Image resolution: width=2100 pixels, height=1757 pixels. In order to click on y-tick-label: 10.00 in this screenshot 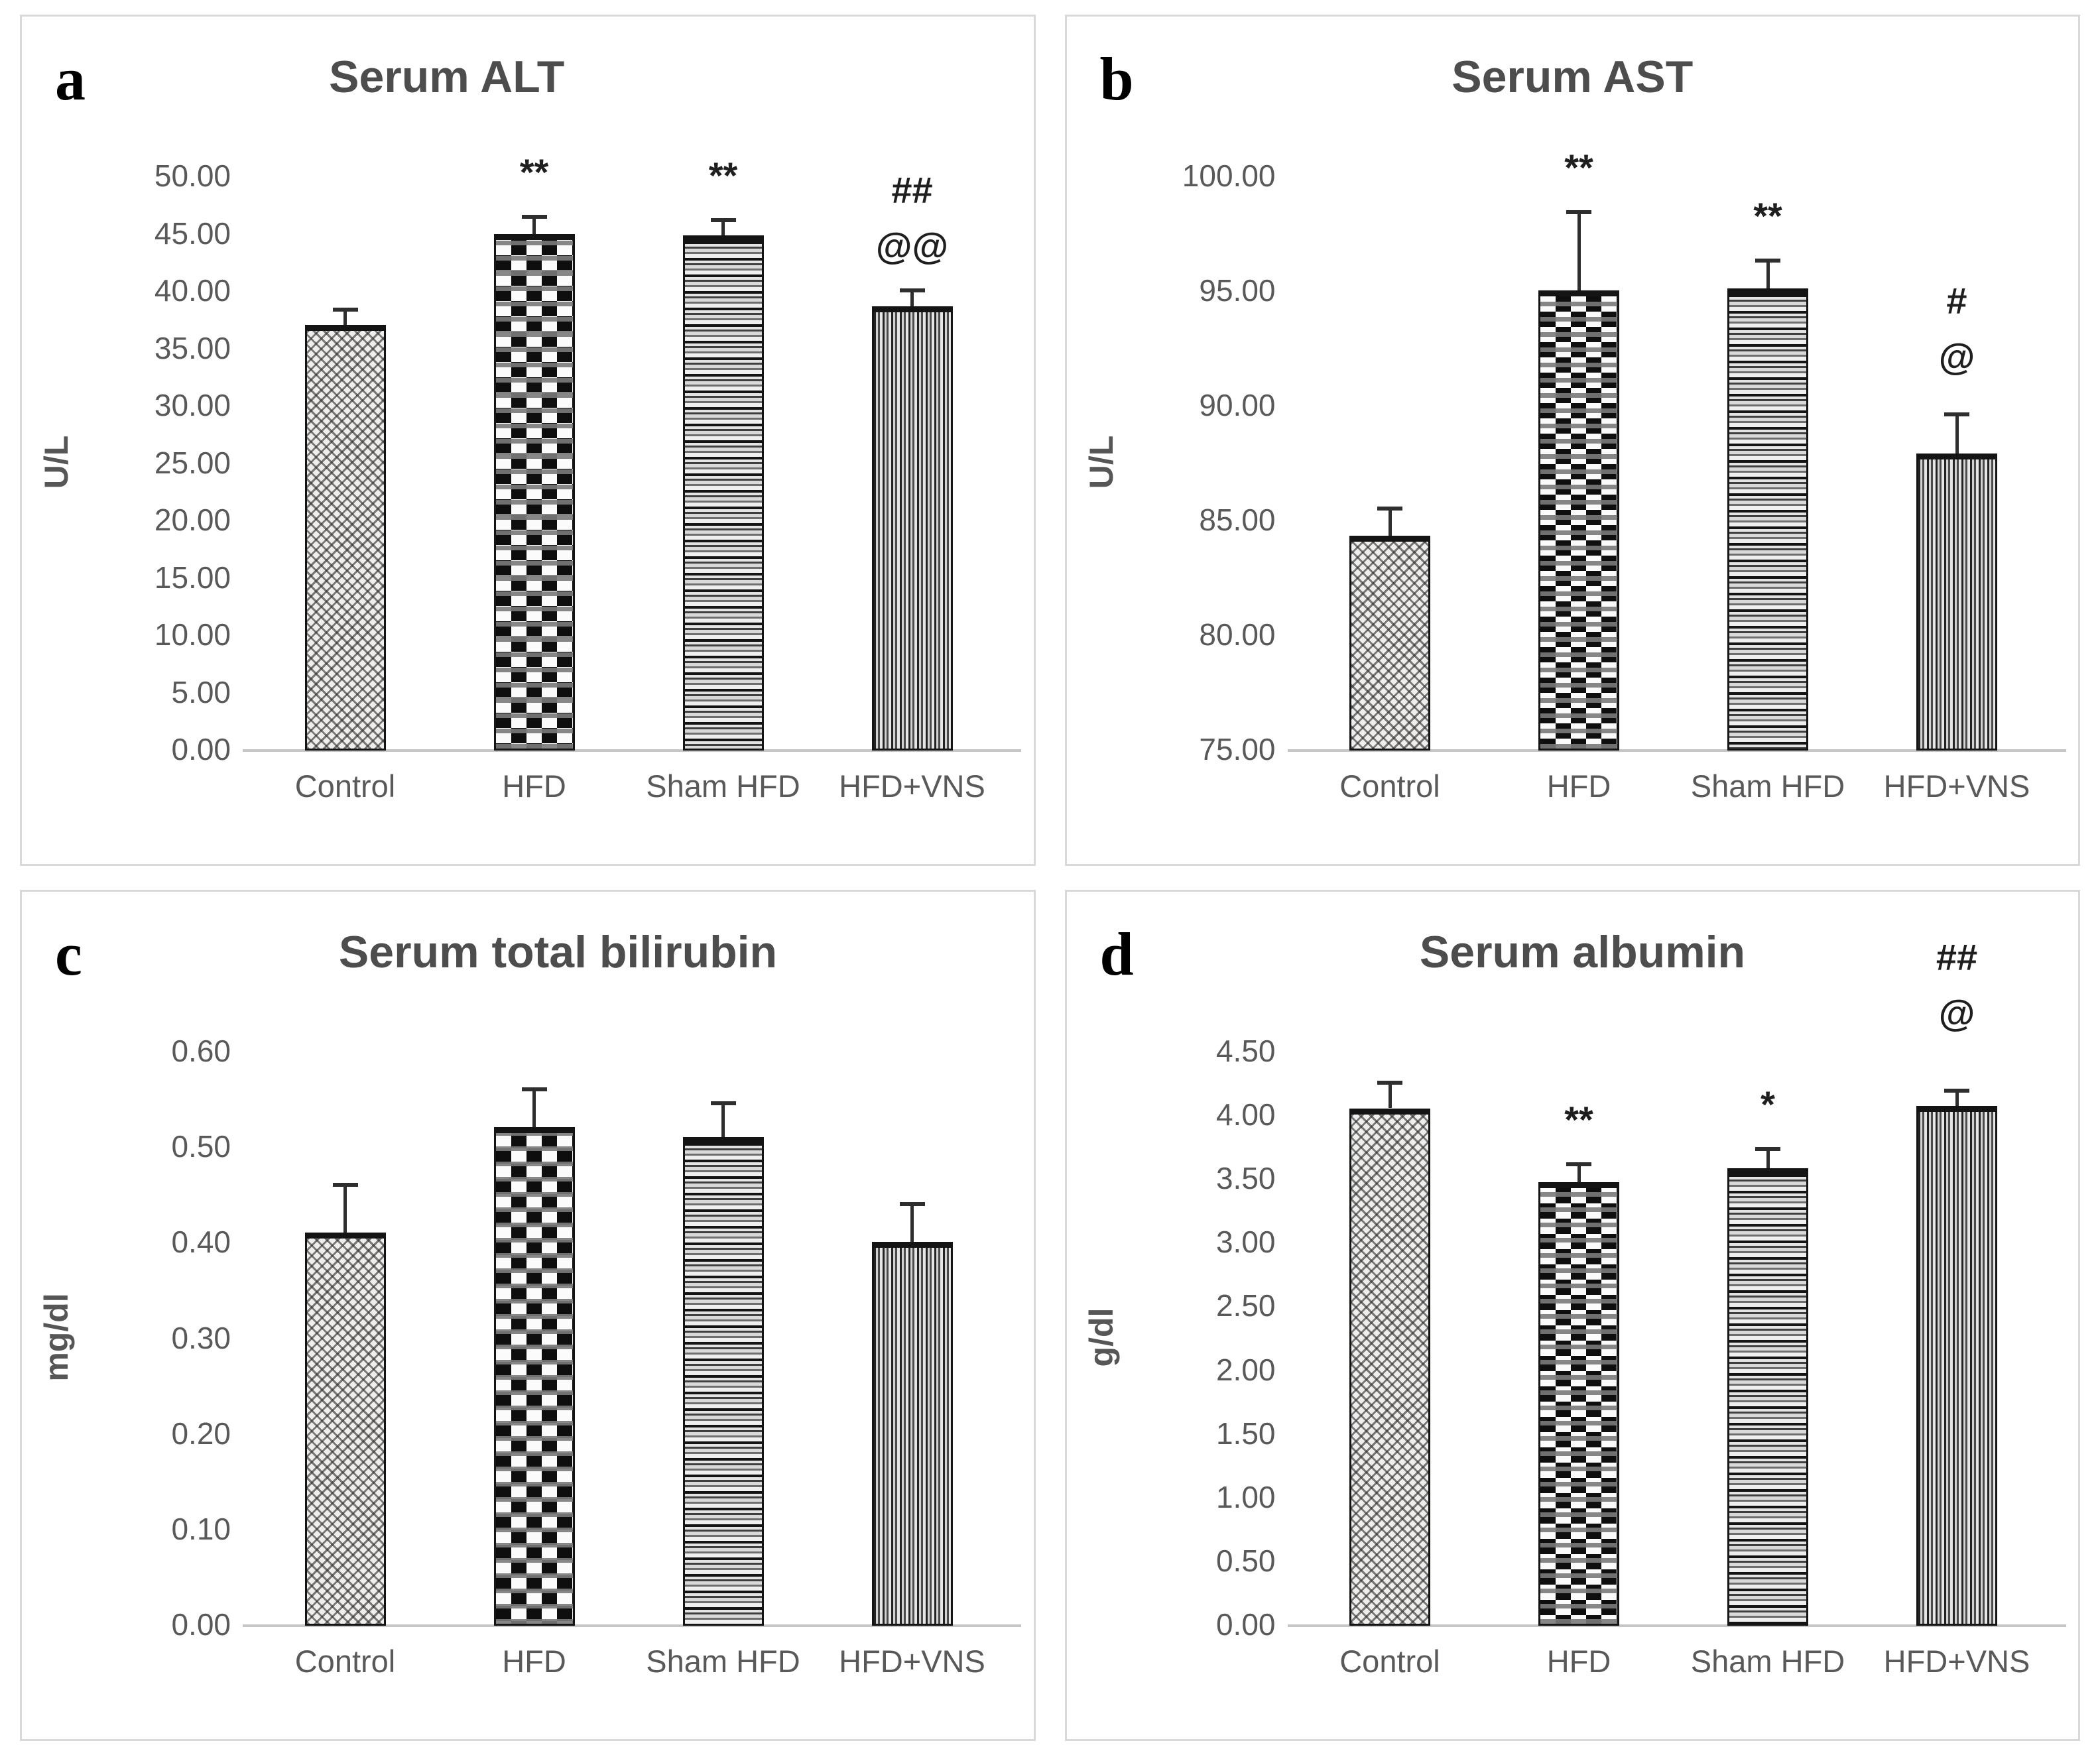, I will do `click(192, 634)`.